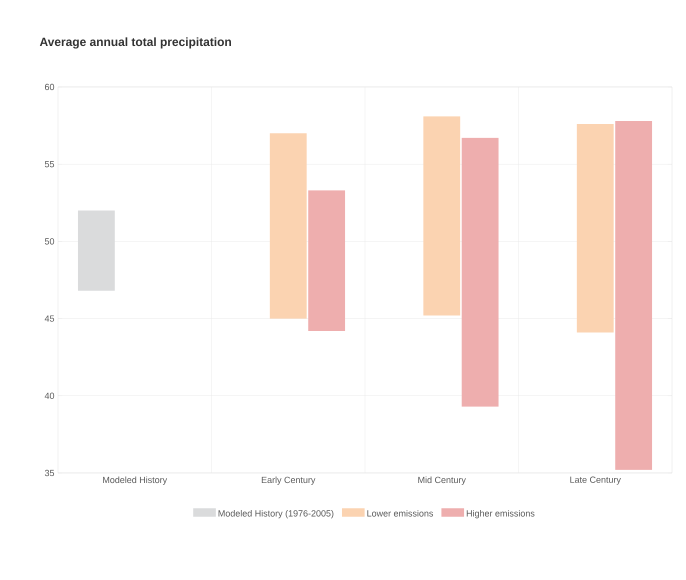  What do you see at coordinates (49, 241) in the screenshot?
I see `y-tick-label: 50` at bounding box center [49, 241].